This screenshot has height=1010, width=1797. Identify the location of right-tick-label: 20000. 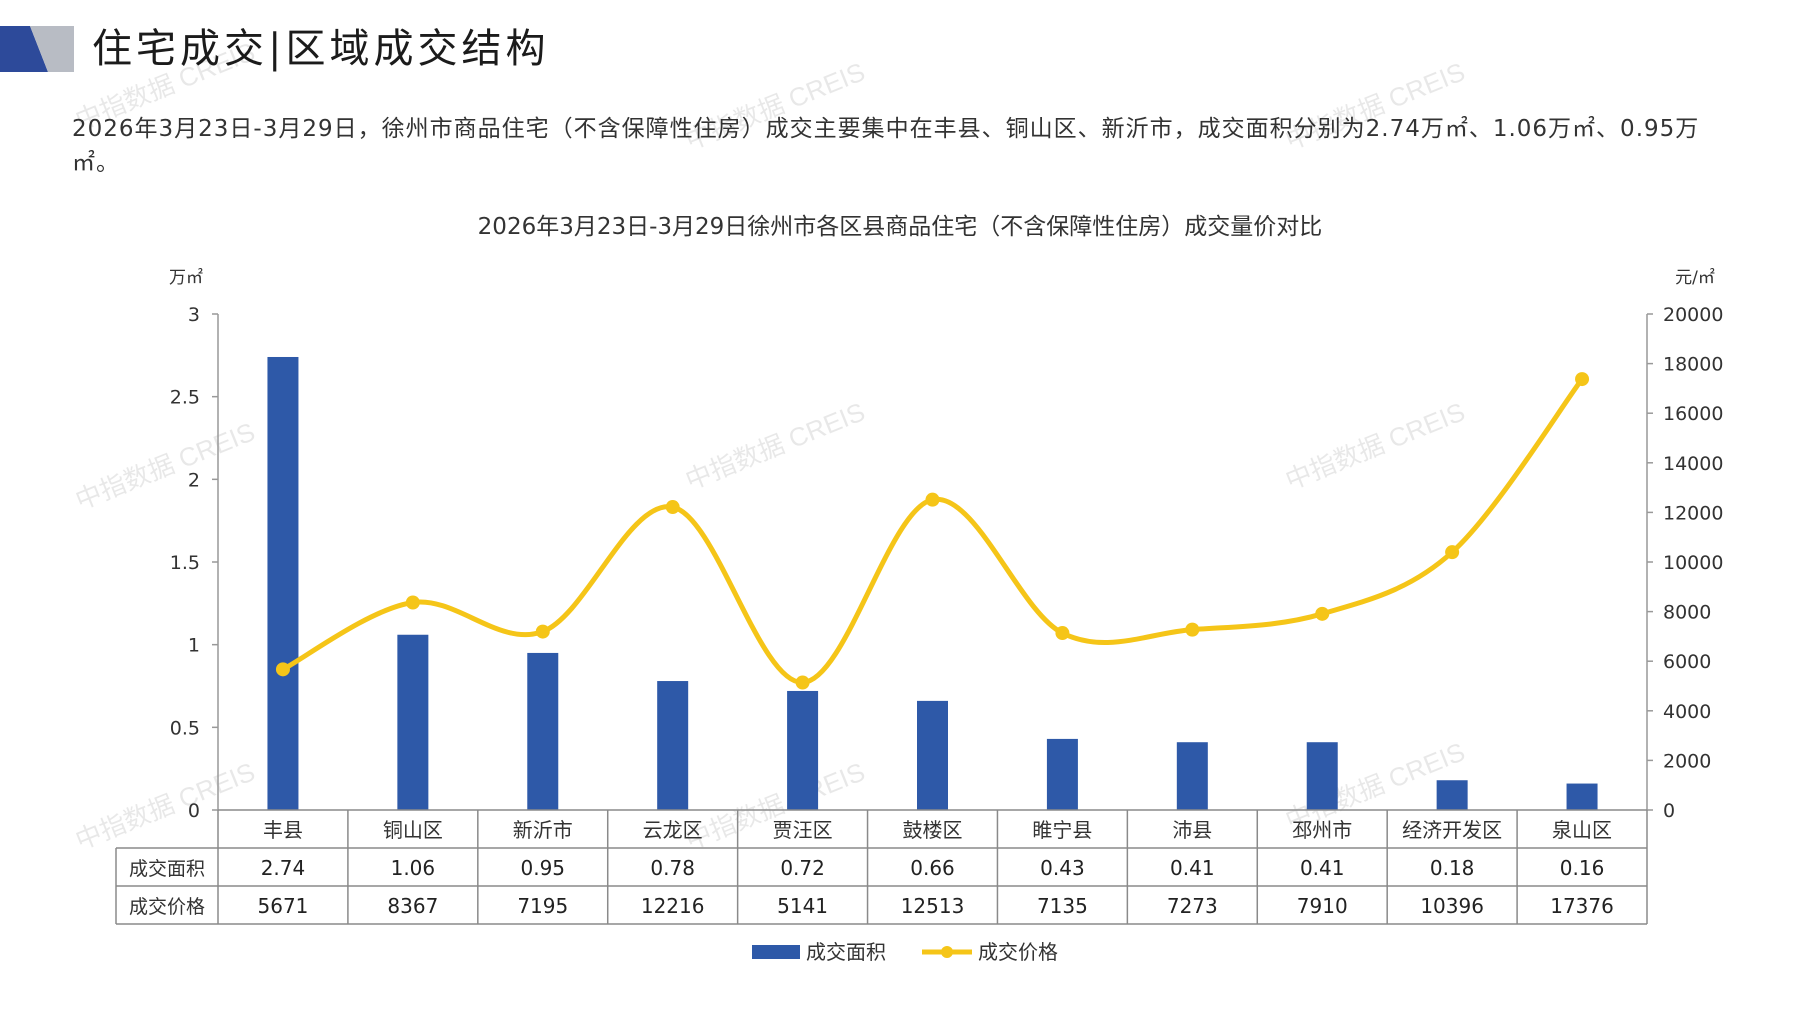
(1693, 315).